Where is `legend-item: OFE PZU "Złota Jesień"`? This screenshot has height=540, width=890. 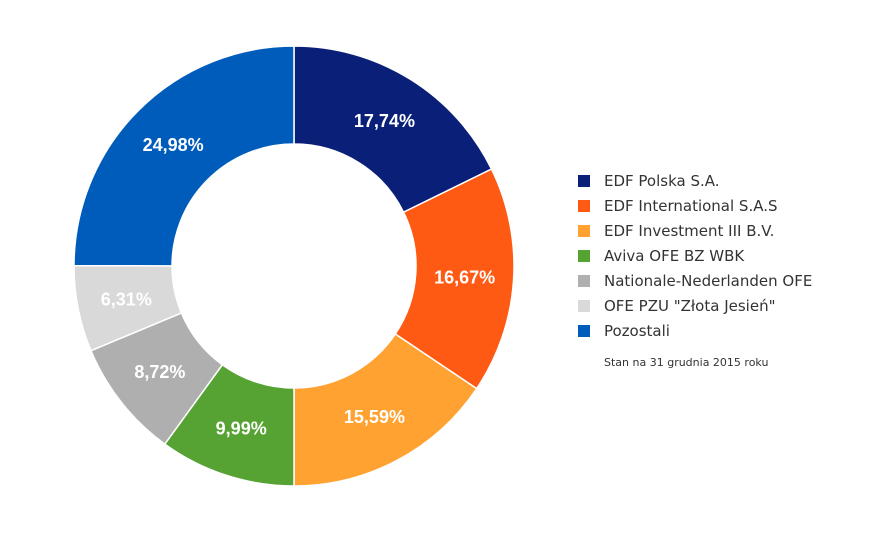
legend-item: OFE PZU "Złota Jesień" is located at coordinates (695, 305).